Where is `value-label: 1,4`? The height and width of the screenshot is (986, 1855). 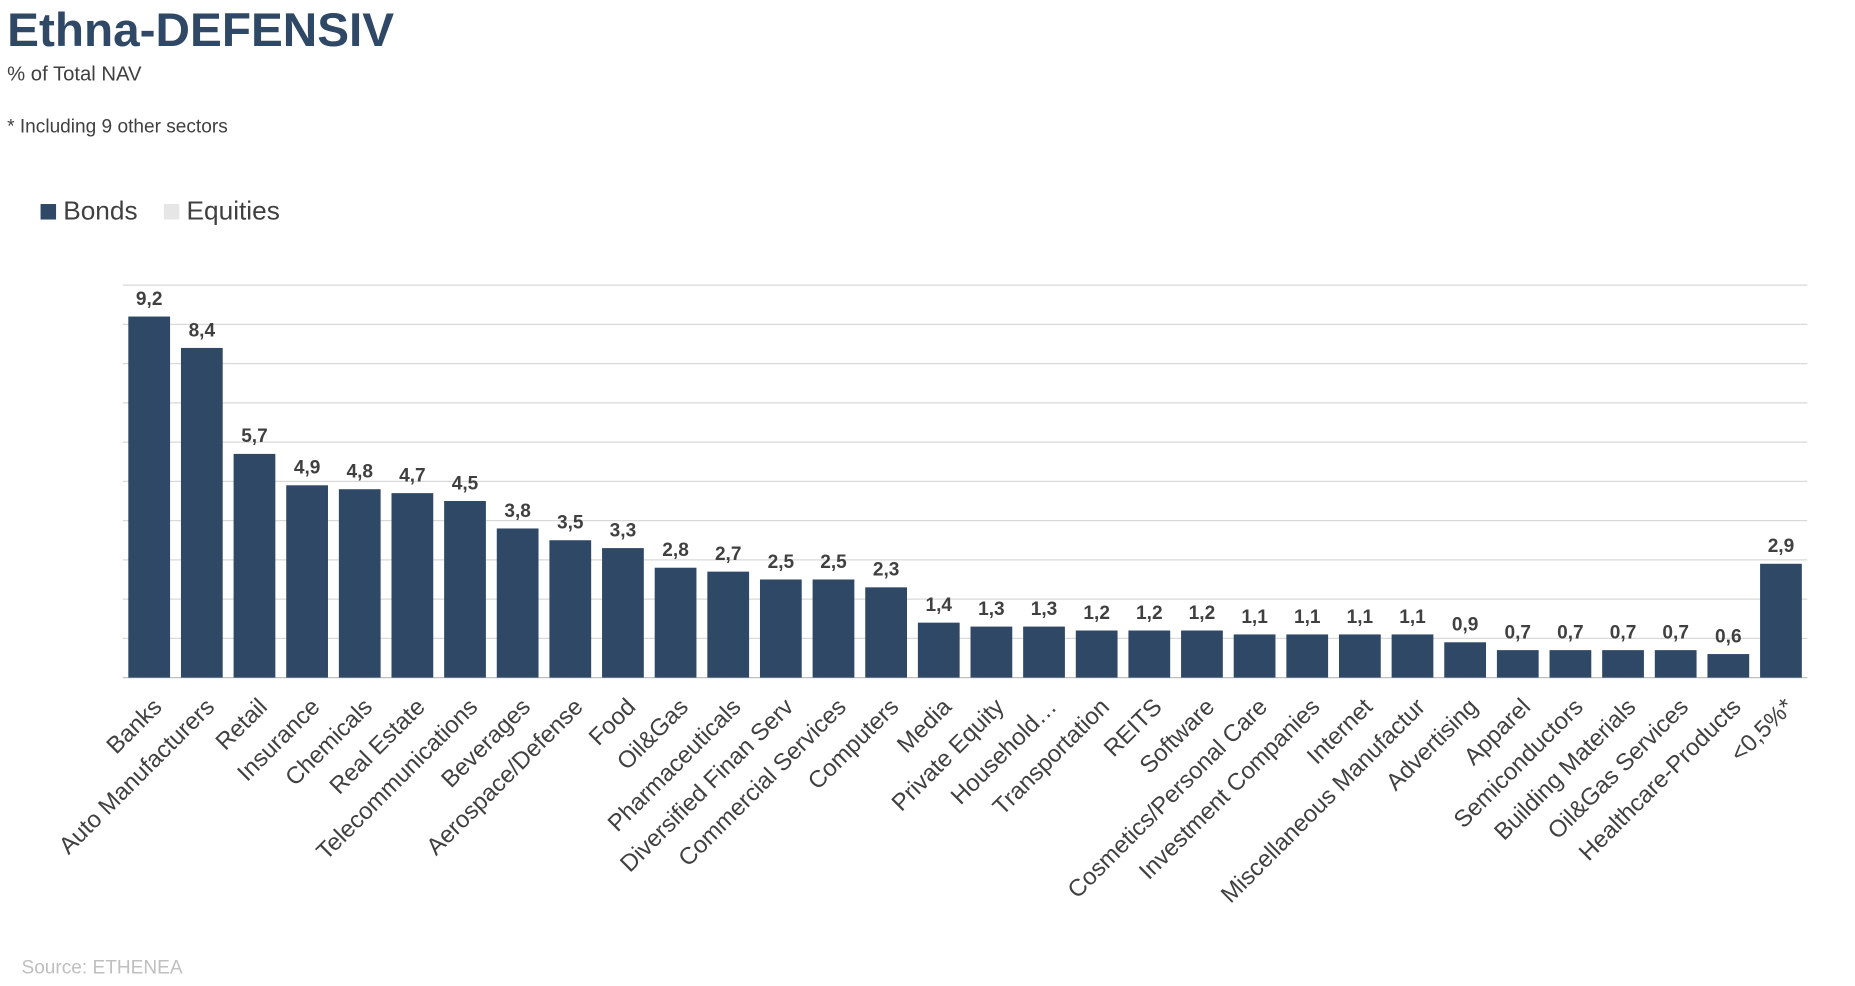 value-label: 1,4 is located at coordinates (938, 605).